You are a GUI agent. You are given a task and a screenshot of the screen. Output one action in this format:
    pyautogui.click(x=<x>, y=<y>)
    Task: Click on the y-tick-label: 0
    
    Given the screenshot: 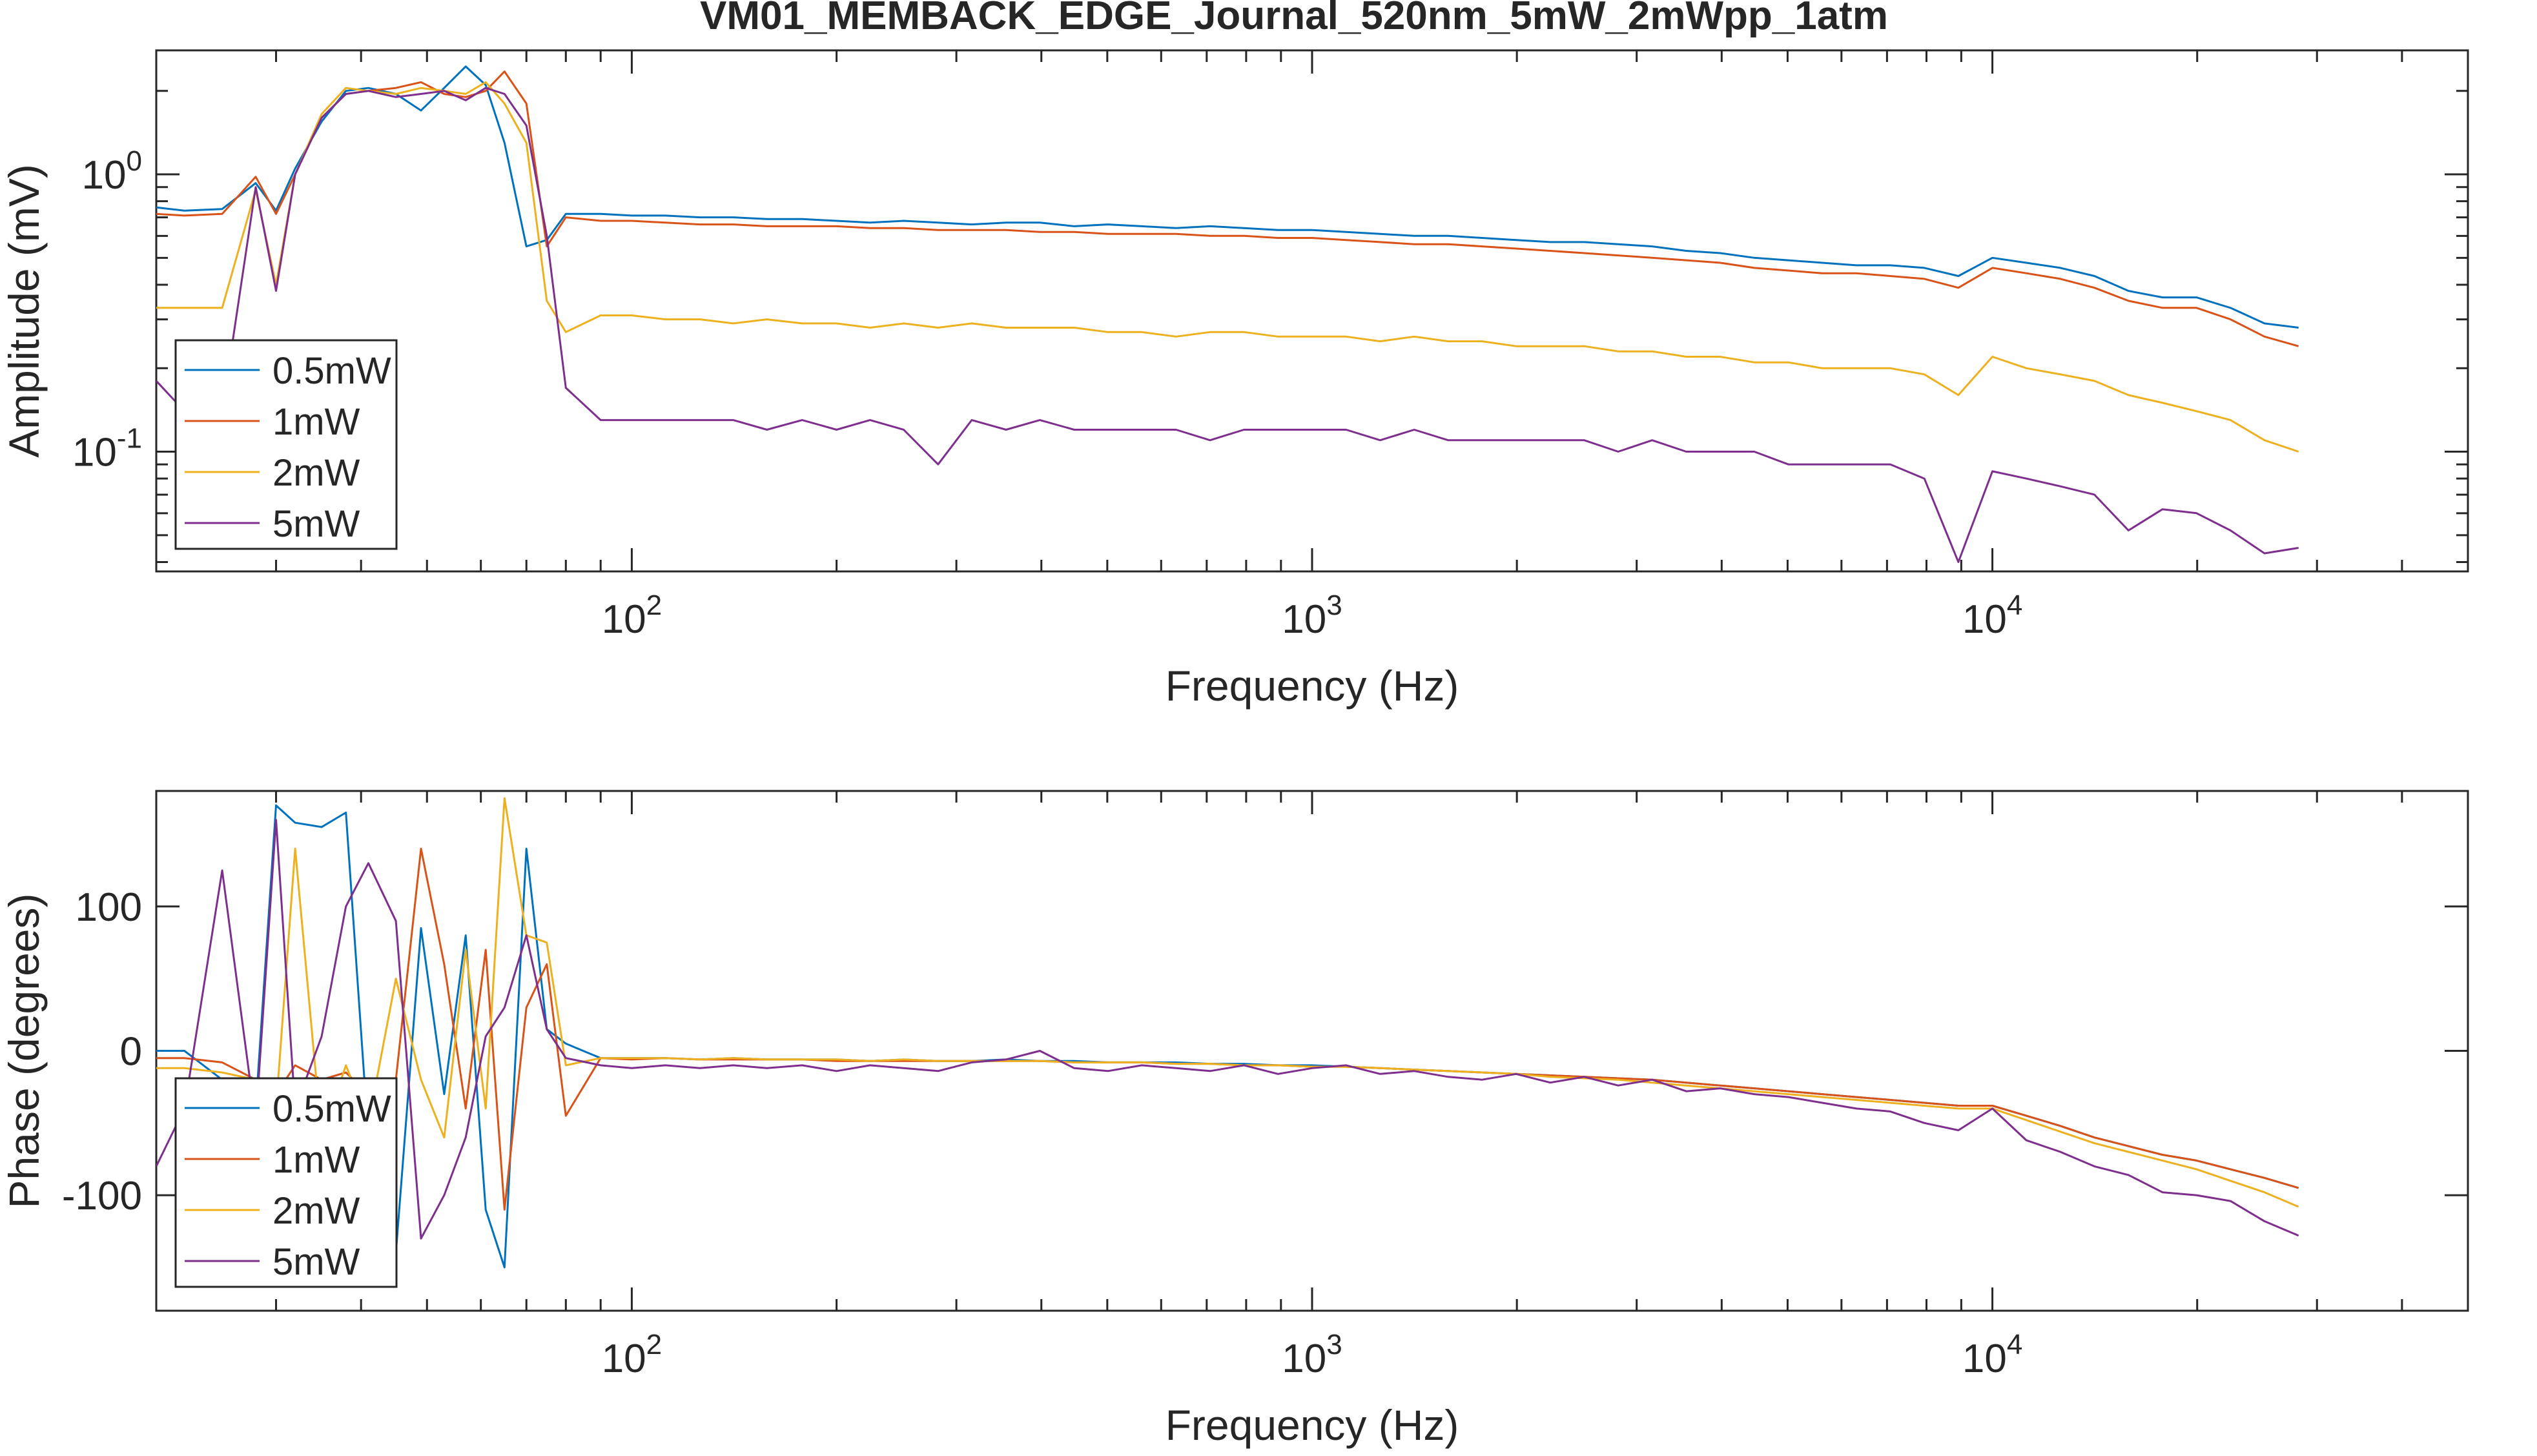 What is the action you would take?
    pyautogui.click(x=131, y=1052)
    